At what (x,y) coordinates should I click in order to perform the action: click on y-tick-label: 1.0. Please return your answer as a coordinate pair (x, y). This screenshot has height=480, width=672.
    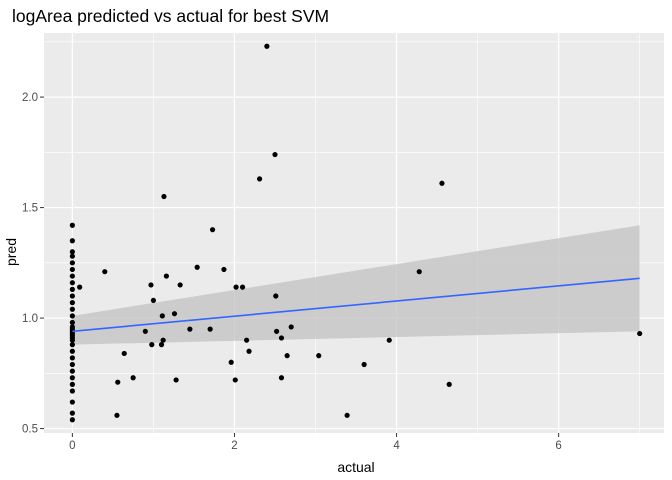
    Looking at the image, I should click on (30, 319).